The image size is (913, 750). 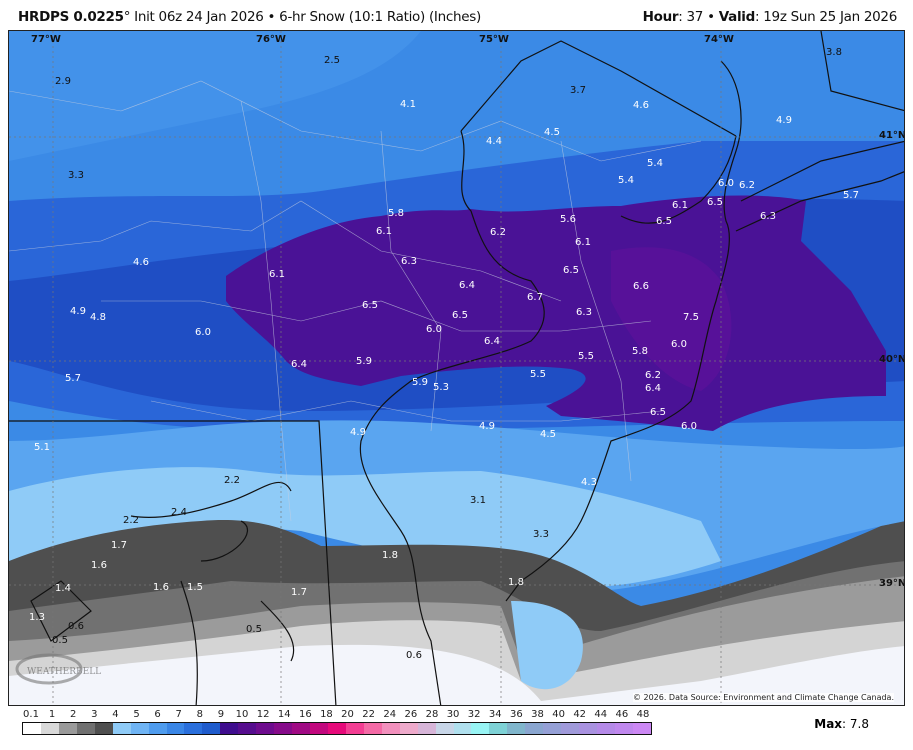 I want to click on snow-value-label: 4.3, so click(x=589, y=482).